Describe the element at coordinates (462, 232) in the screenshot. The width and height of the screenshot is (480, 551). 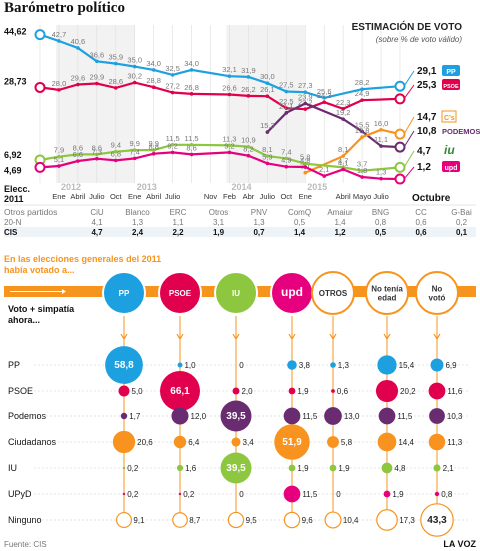
I see `table-cell: 0,1` at that location.